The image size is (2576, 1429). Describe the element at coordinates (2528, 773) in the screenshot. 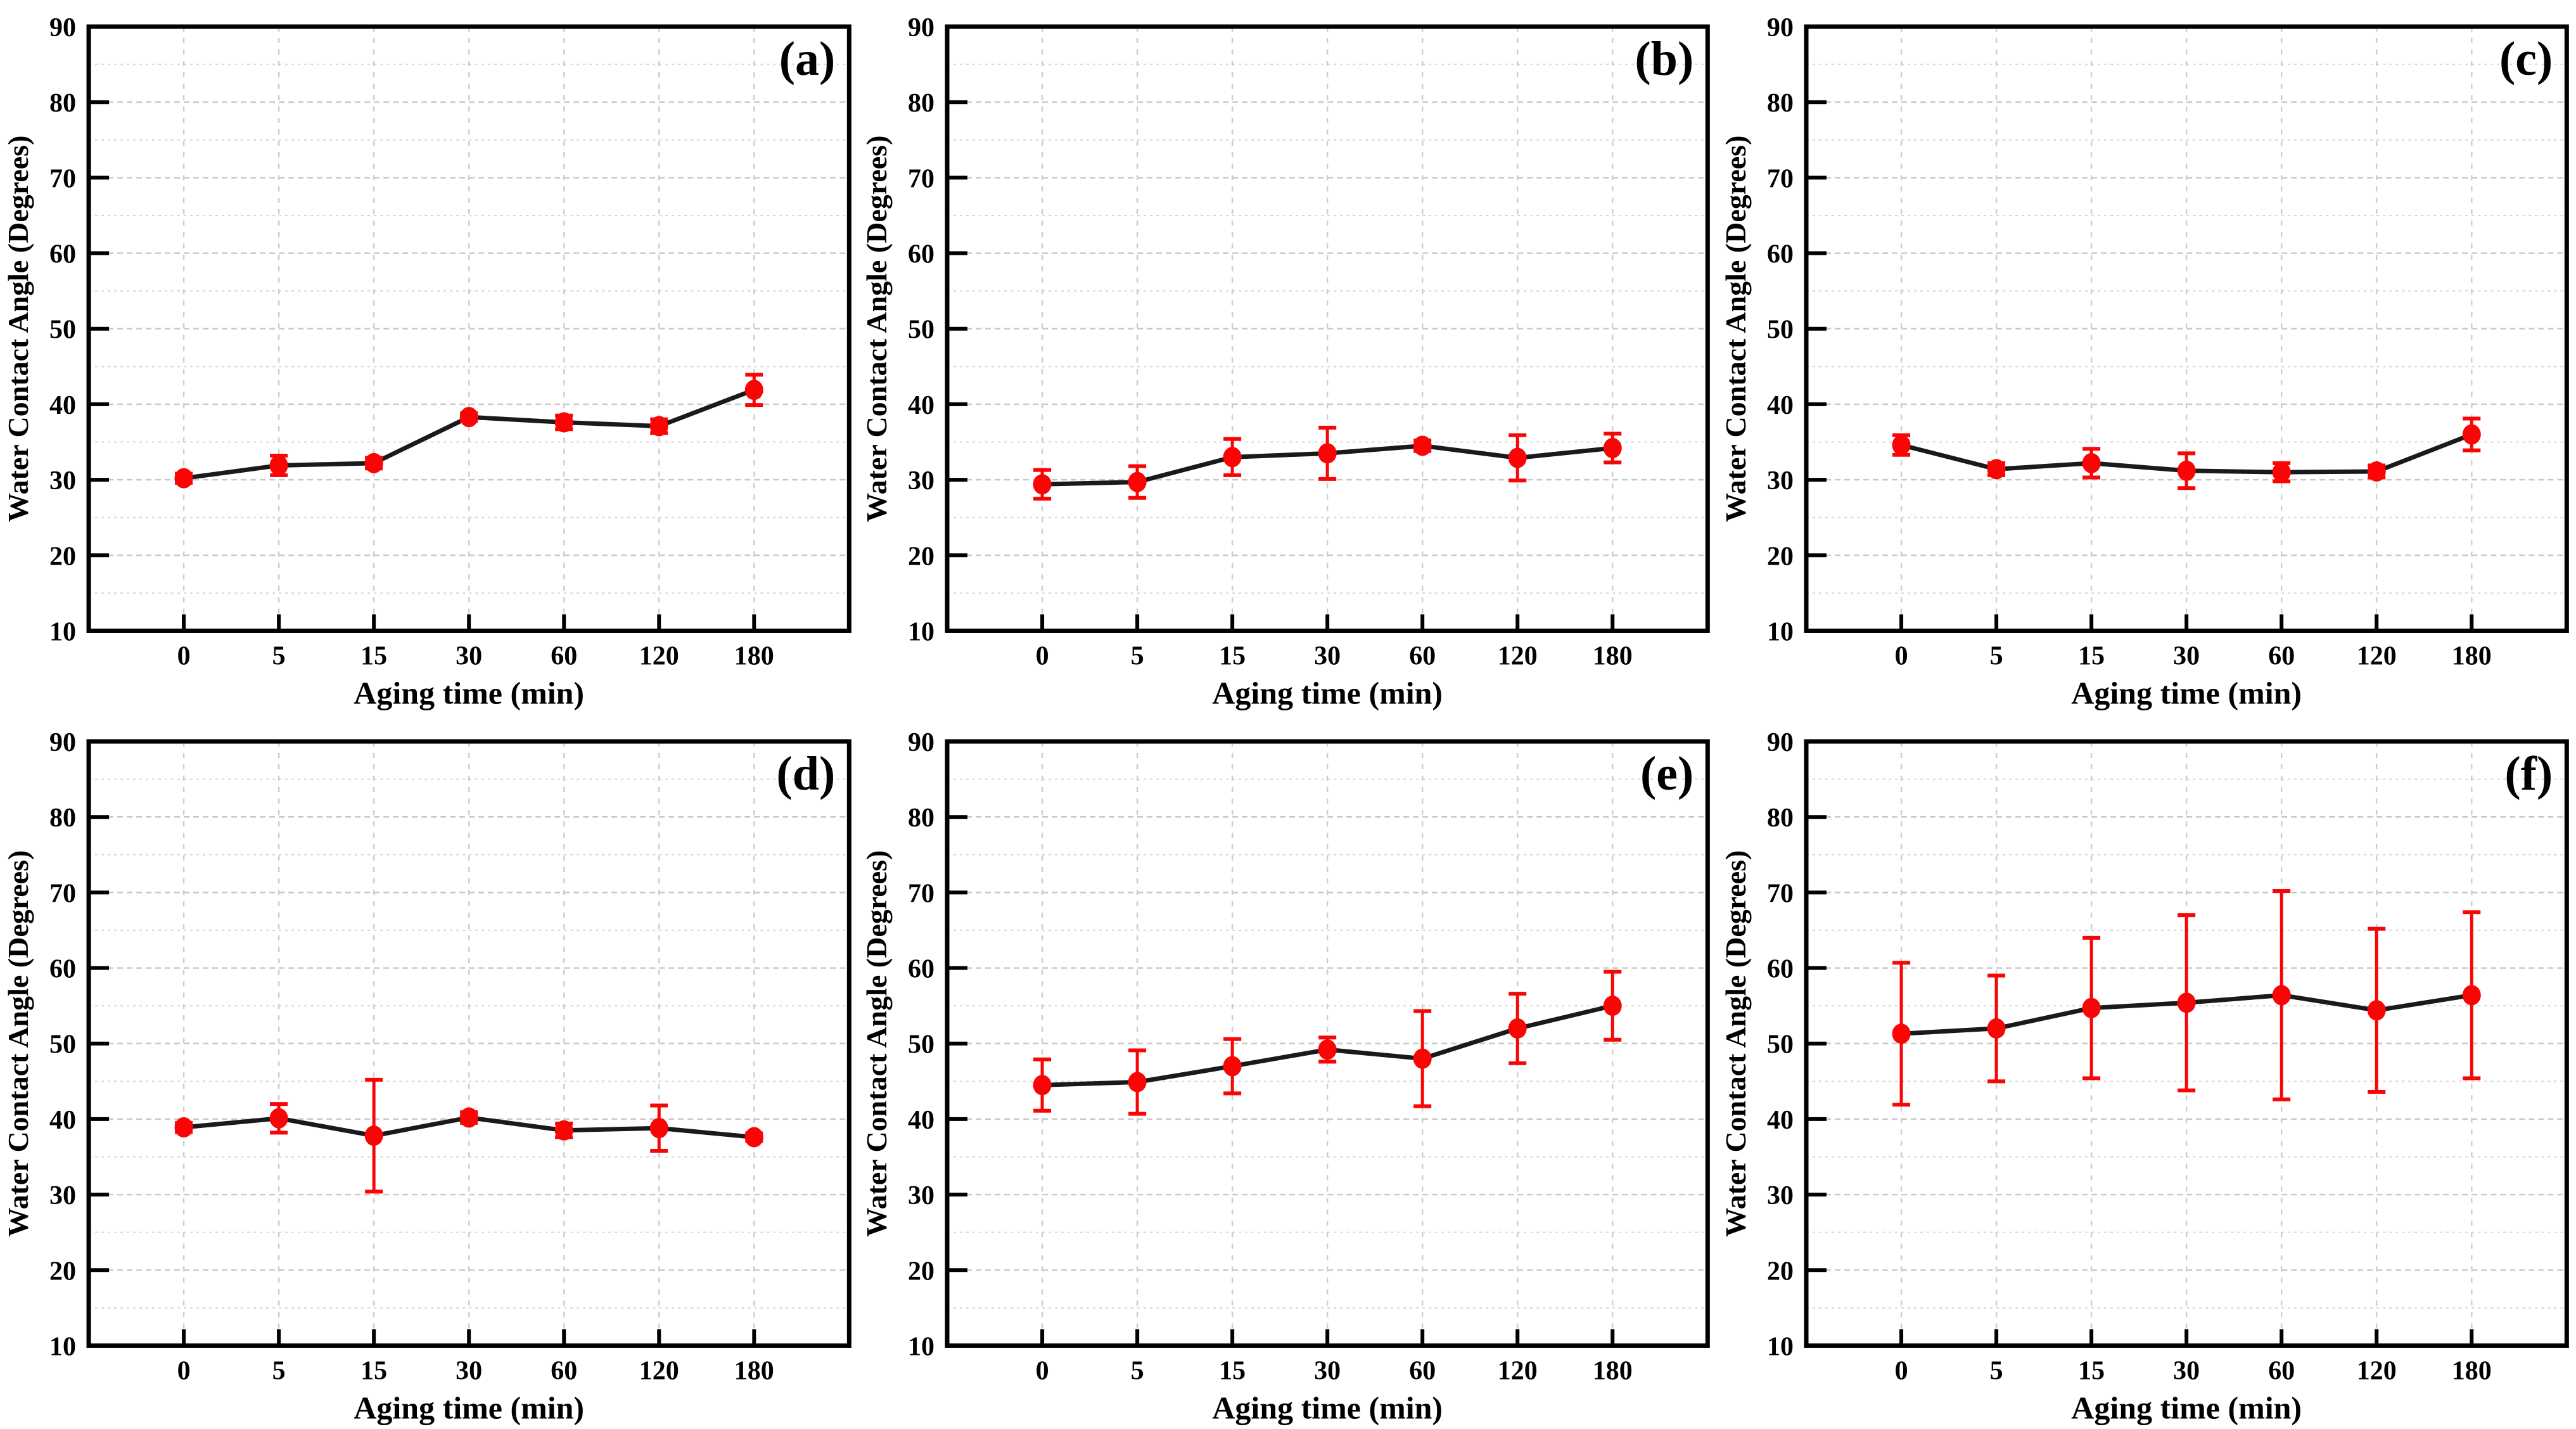

I see `svg-text: (f)` at that location.